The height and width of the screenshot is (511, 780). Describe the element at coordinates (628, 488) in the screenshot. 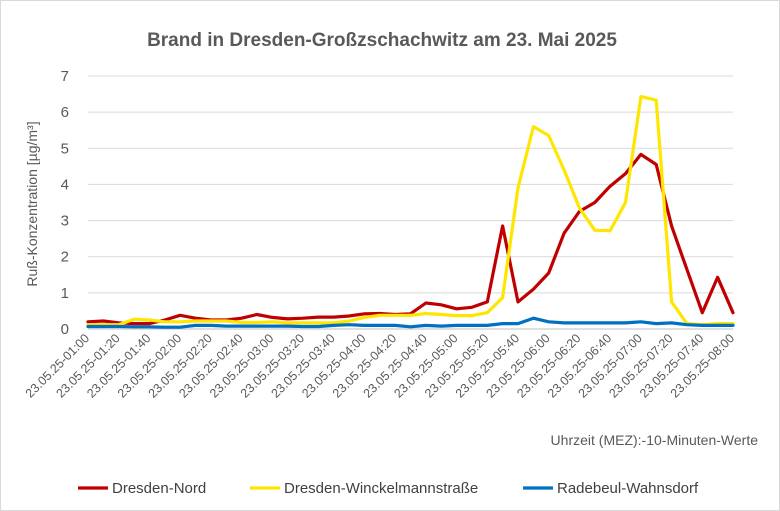

I see `legend-label-2: Radebeul-Wahnsdorf` at that location.